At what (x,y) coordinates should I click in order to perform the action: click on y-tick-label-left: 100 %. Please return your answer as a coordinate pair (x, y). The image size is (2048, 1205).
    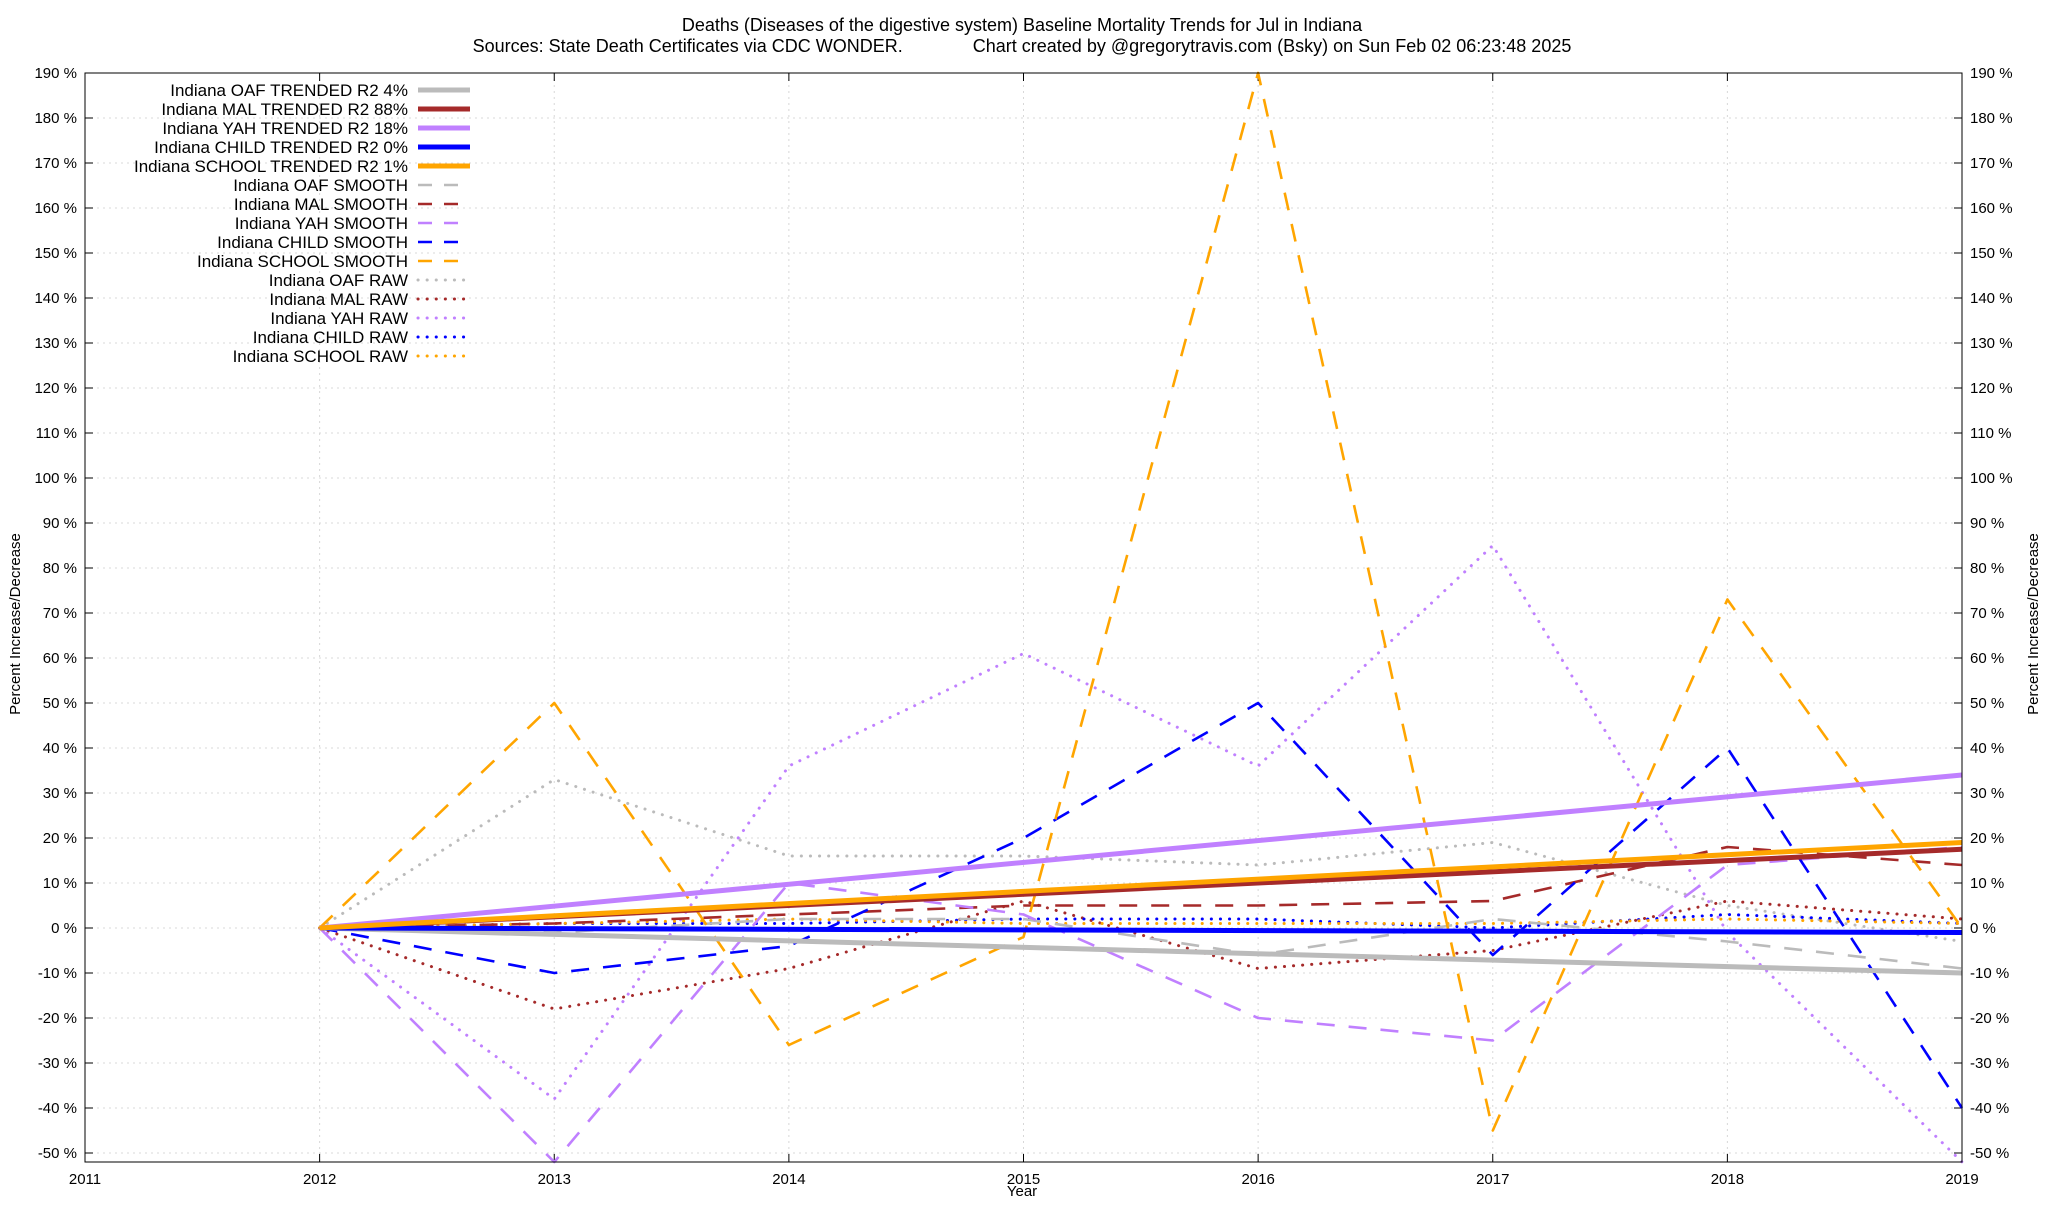
    Looking at the image, I should click on (55, 478).